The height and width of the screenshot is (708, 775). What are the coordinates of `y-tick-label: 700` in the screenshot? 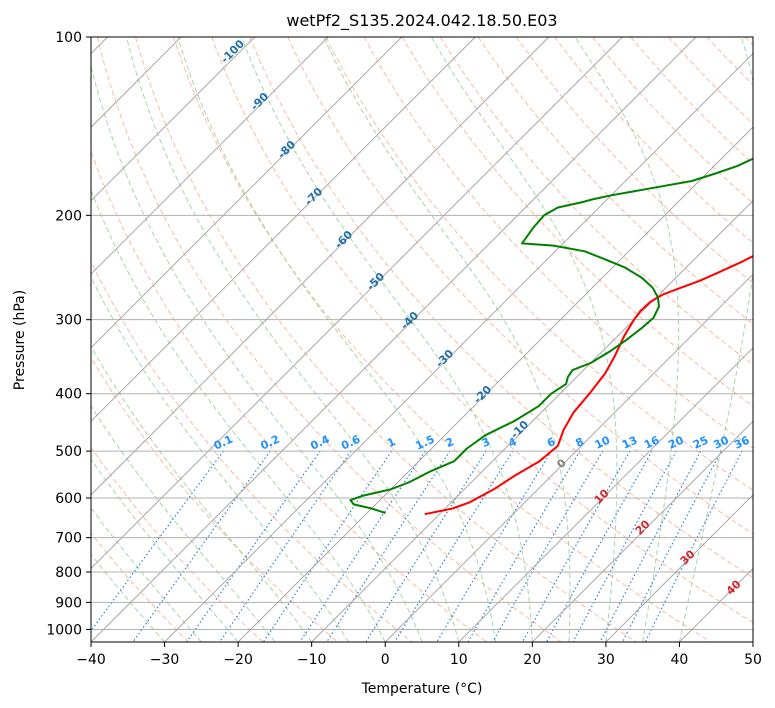 It's located at (68, 539).